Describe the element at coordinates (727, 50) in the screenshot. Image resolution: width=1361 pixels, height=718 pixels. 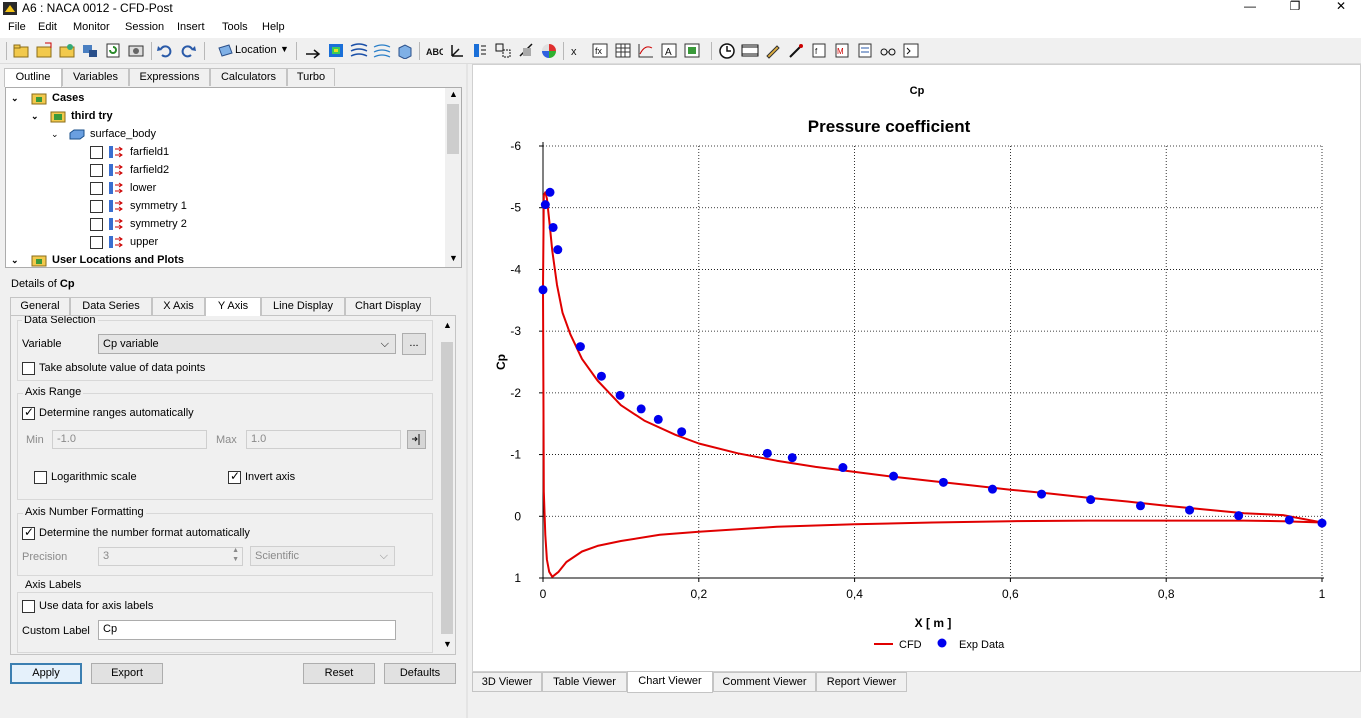
I see `timestep-icon` at that location.